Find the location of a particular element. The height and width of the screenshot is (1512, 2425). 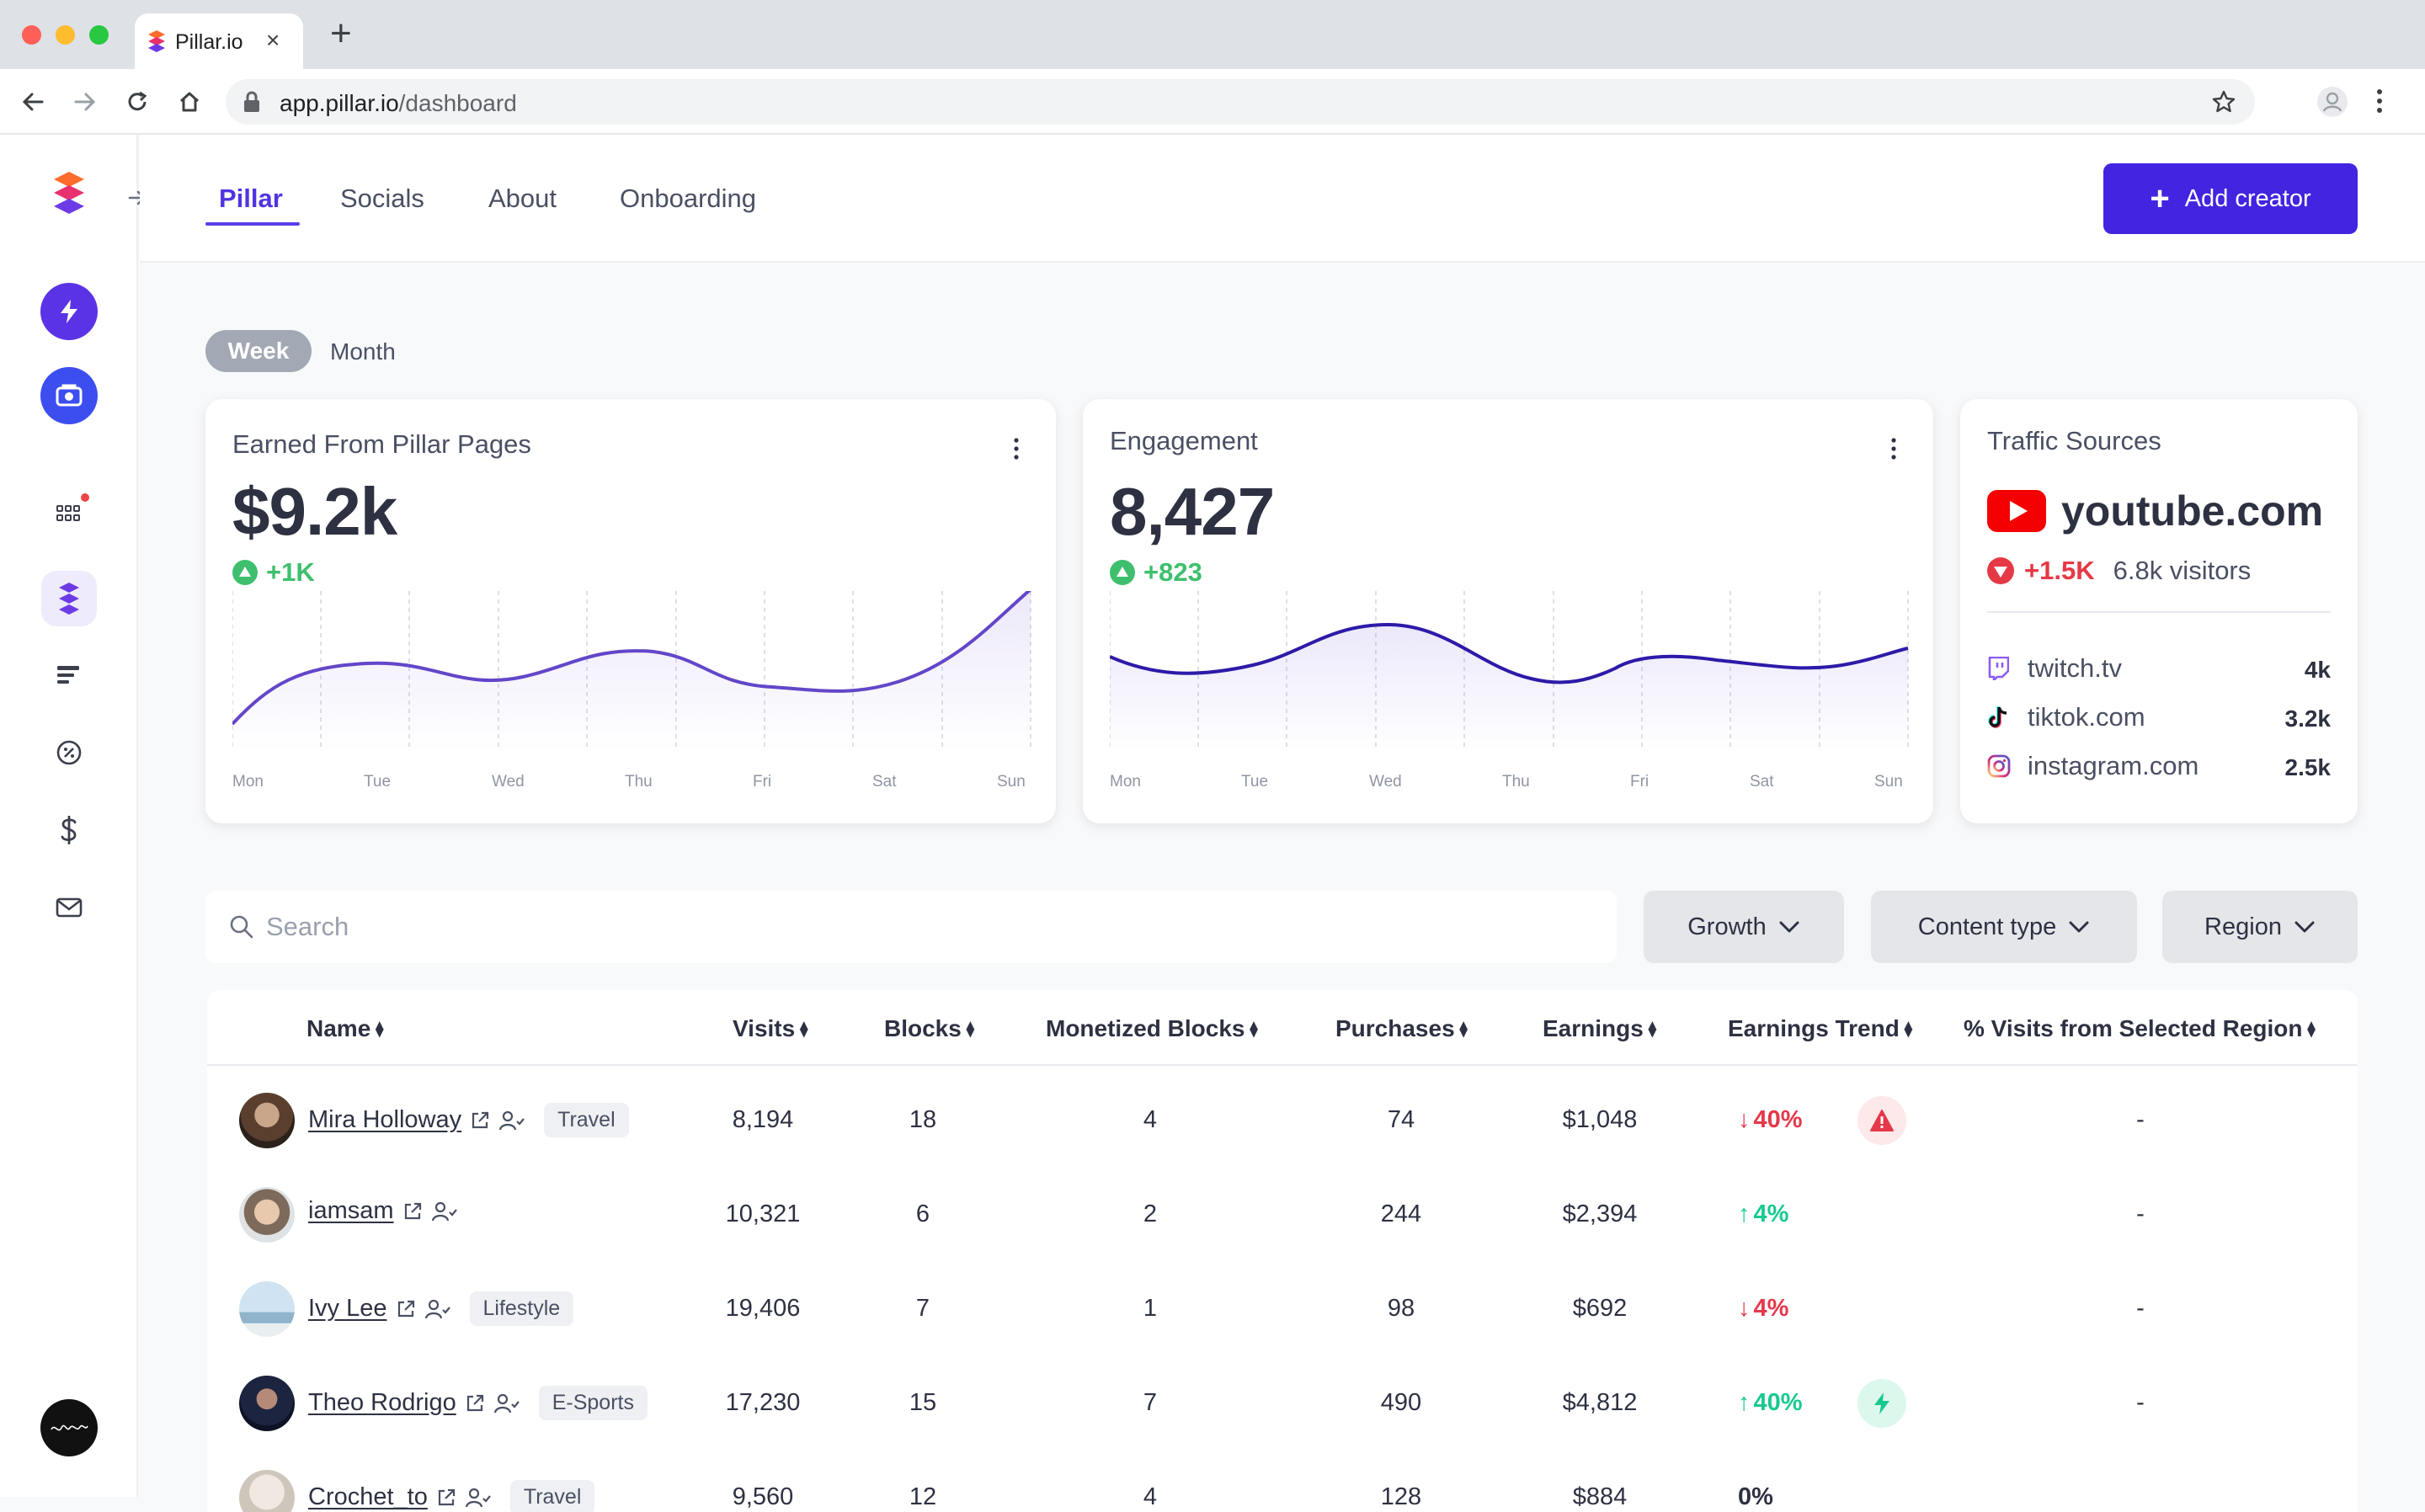

add-creator-label: Add creator is located at coordinates (2247, 198).